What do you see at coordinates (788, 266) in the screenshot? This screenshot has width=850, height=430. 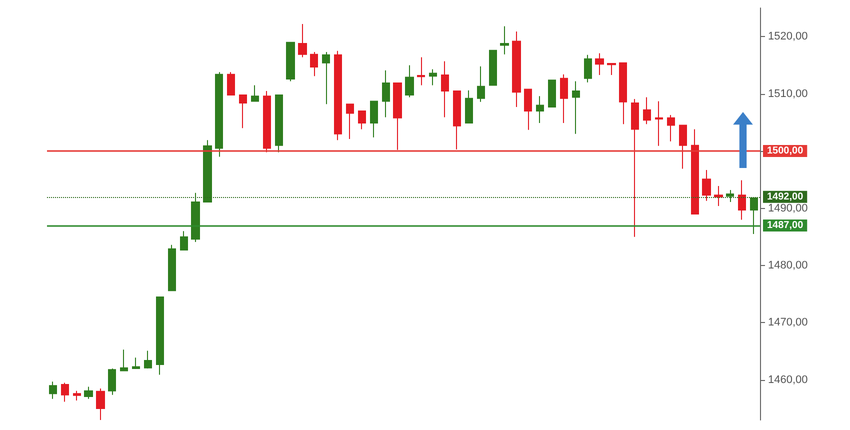 I see `y-tick-label: 1480,00` at bounding box center [788, 266].